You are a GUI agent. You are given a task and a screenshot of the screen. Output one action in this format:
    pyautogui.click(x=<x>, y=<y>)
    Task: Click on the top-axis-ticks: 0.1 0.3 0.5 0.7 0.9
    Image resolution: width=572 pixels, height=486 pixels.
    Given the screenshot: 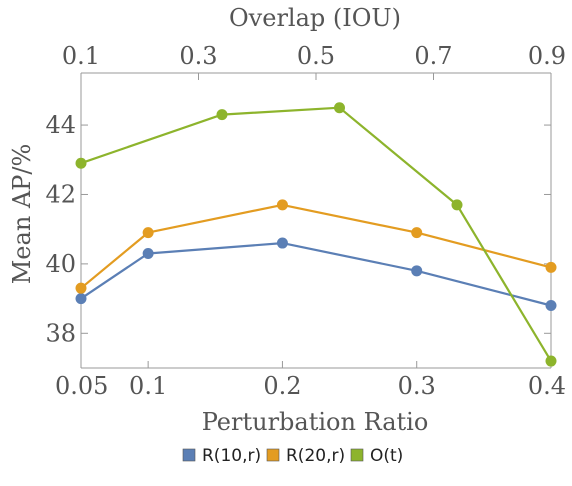 What is the action you would take?
    pyautogui.click(x=314, y=61)
    